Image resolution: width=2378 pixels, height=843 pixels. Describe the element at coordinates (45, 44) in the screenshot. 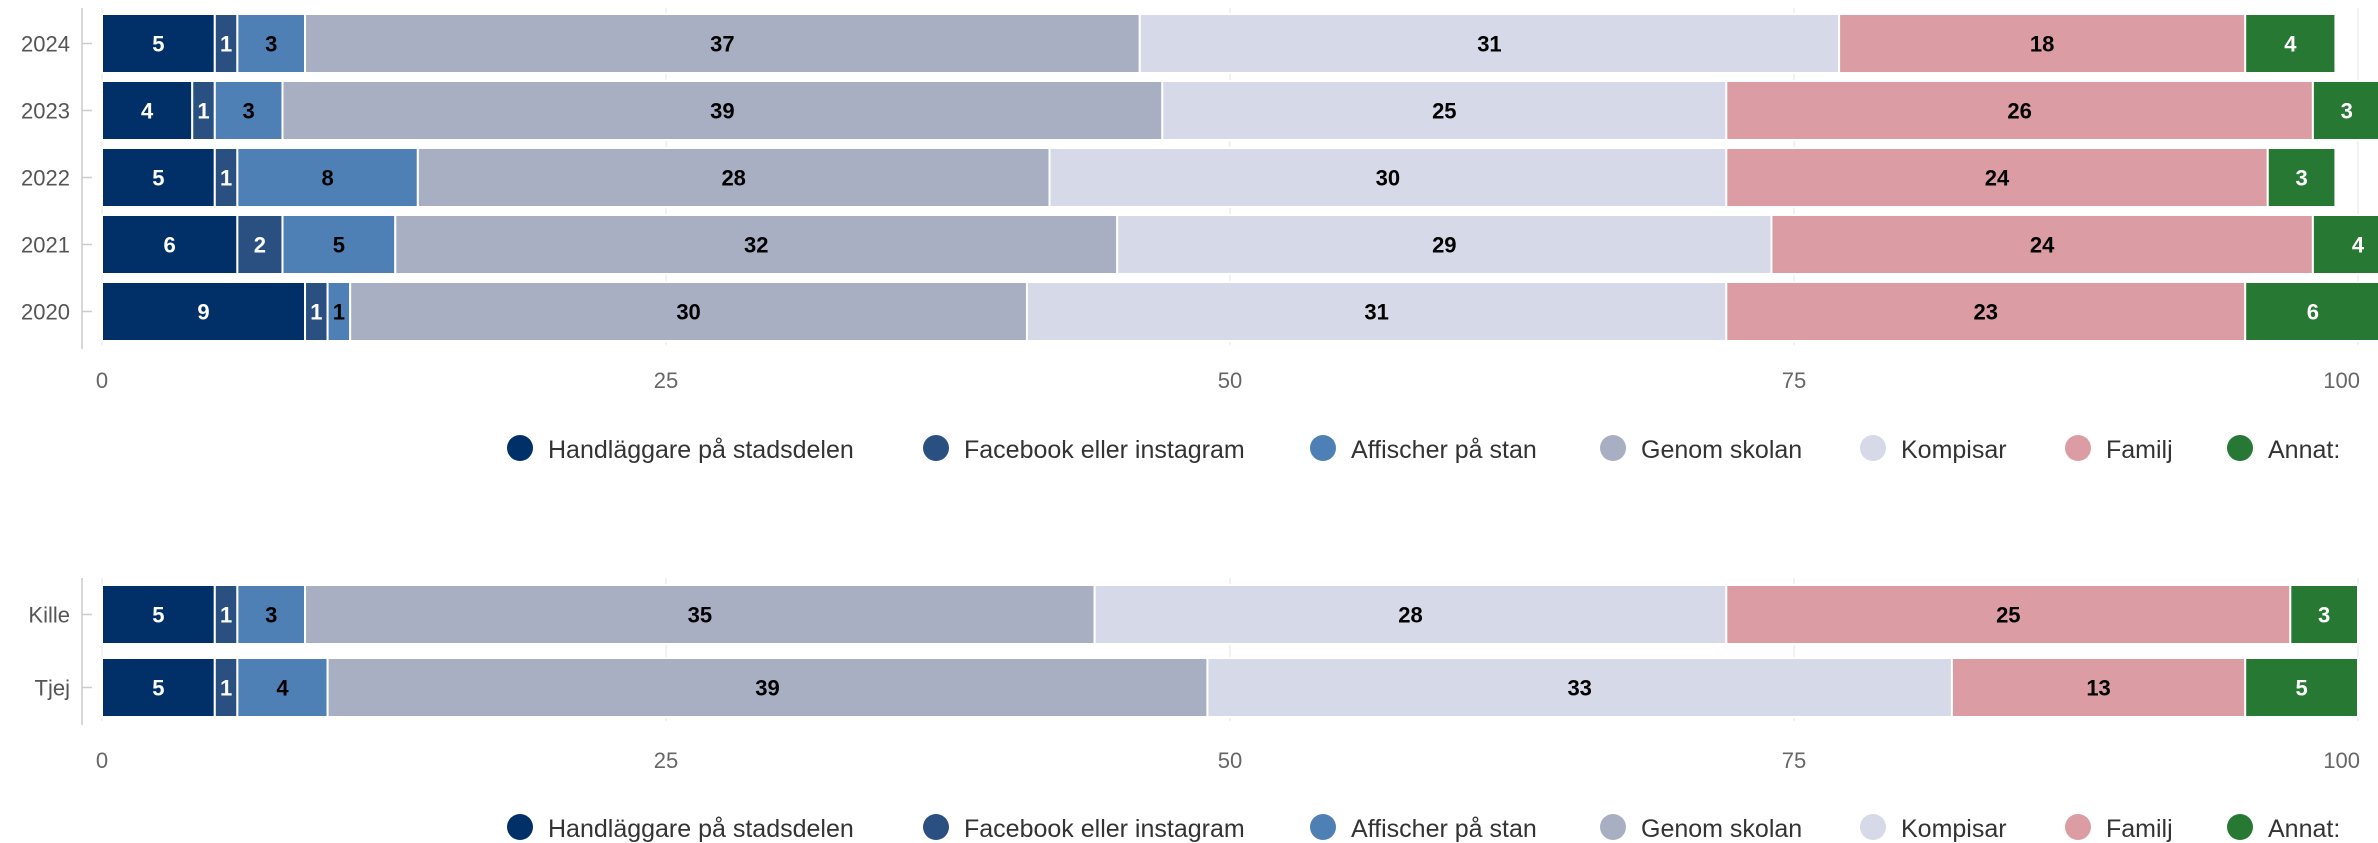

I see `category-label: 2024` at that location.